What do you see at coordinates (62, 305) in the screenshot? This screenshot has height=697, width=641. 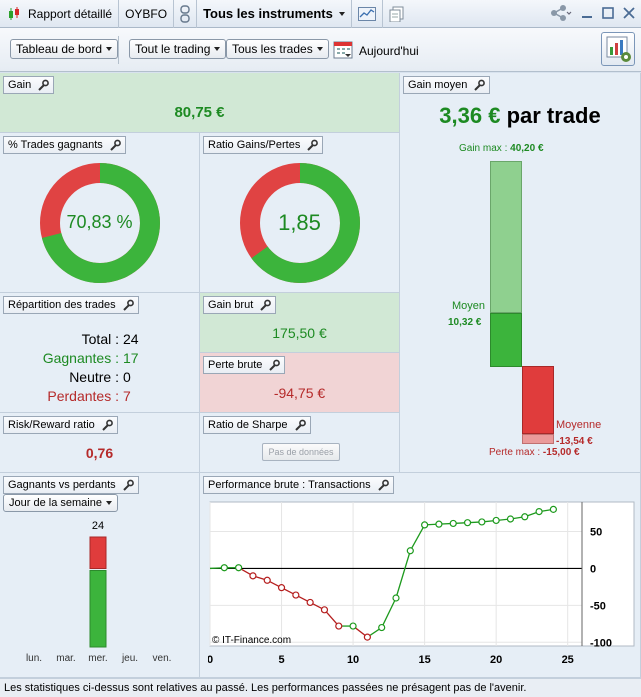 I see `distribution-title-label: Répartition des trades` at bounding box center [62, 305].